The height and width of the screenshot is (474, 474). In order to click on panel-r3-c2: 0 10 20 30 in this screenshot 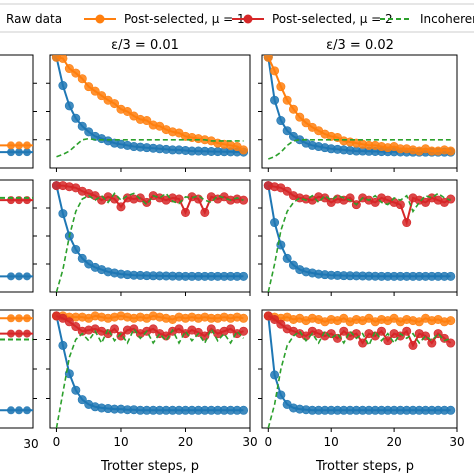, I will do `click(361, 379)`.